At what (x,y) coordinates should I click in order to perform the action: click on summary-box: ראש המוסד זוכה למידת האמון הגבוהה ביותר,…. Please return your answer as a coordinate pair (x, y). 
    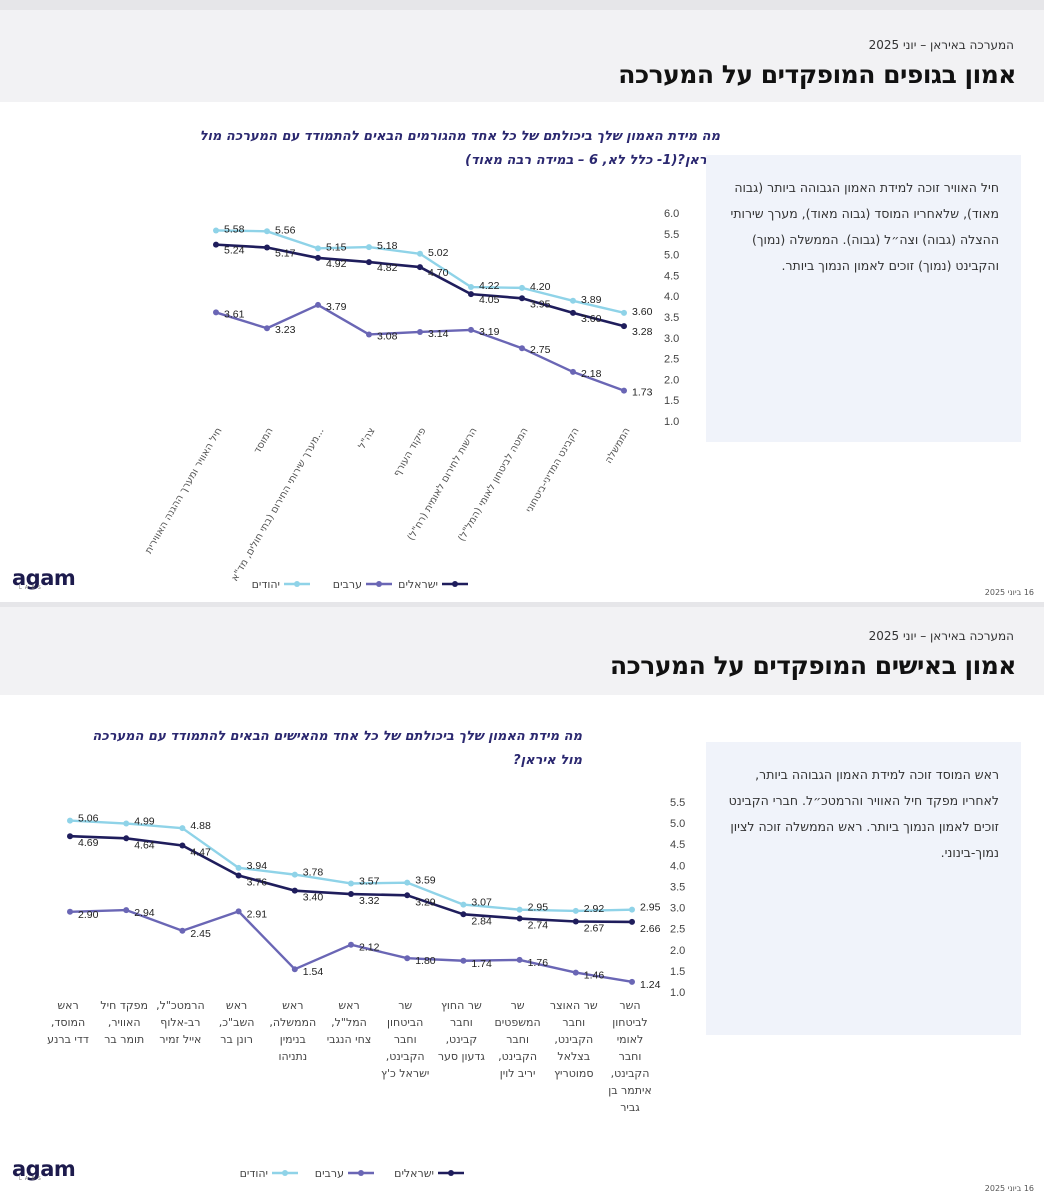
    Looking at the image, I should click on (863, 888).